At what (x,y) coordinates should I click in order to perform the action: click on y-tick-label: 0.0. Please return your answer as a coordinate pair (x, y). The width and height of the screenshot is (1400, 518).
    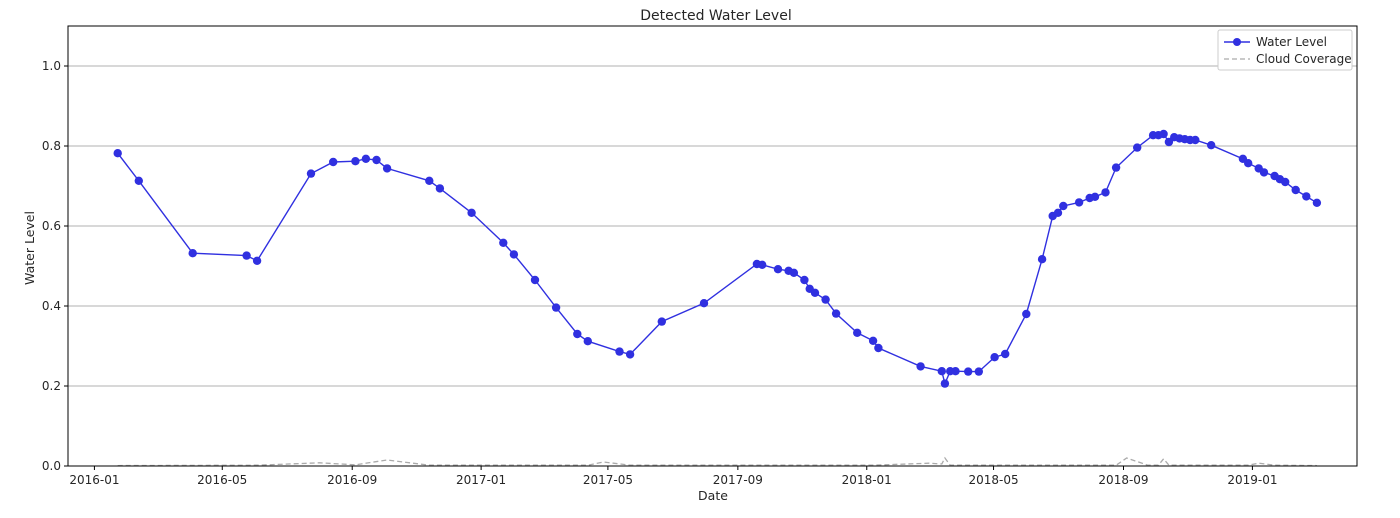
    Looking at the image, I should click on (51, 466).